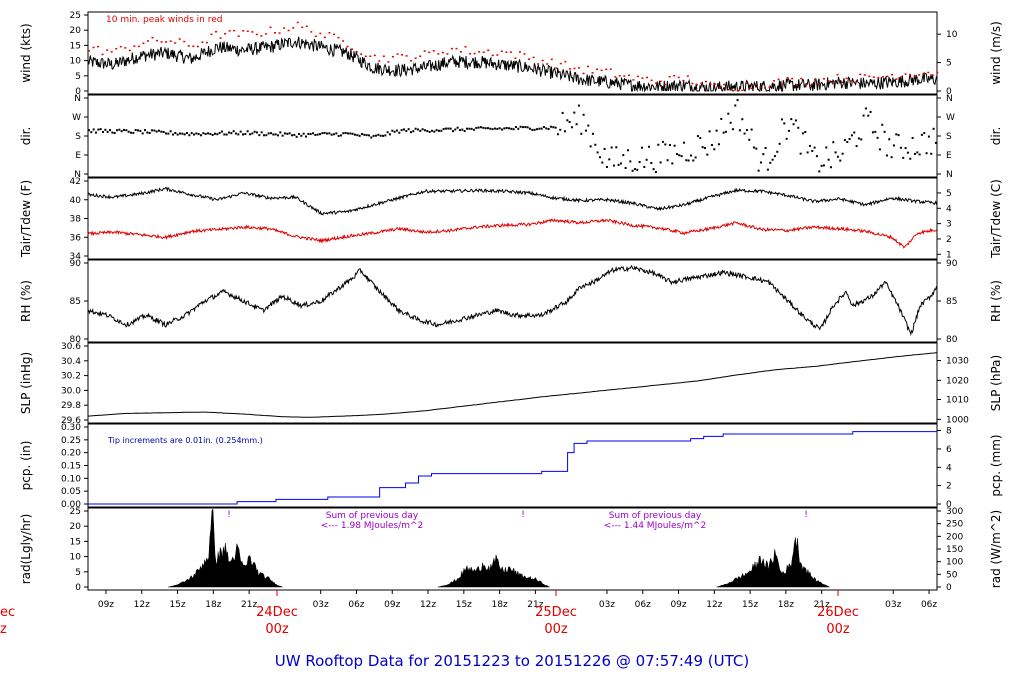 This screenshot has height=700, width=1024. What do you see at coordinates (142, 605) in the screenshot?
I see `x-tick-label: 12z` at bounding box center [142, 605].